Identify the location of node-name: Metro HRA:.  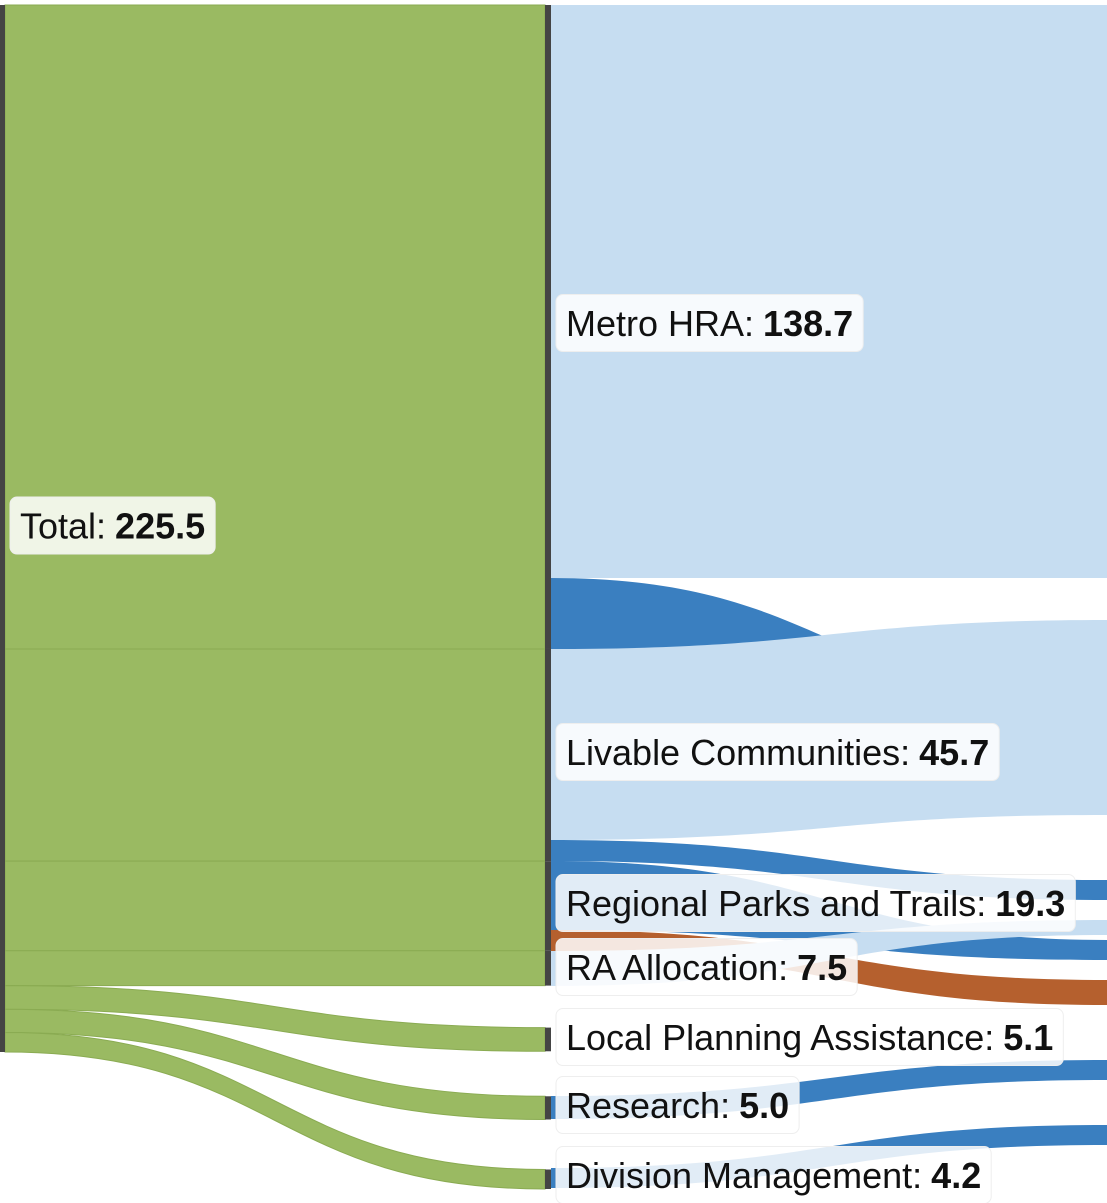
(660, 323).